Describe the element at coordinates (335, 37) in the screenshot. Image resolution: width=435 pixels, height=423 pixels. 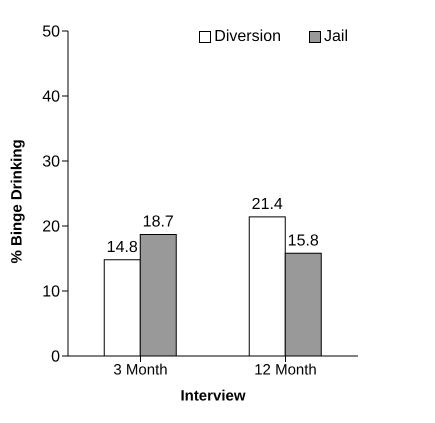
I see `legend-label: Jail` at that location.